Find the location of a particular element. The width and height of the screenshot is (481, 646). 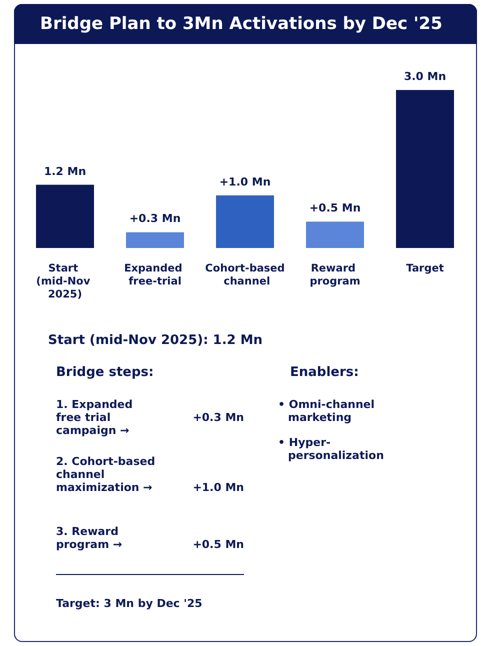

text: Enablers: is located at coordinates (325, 372).